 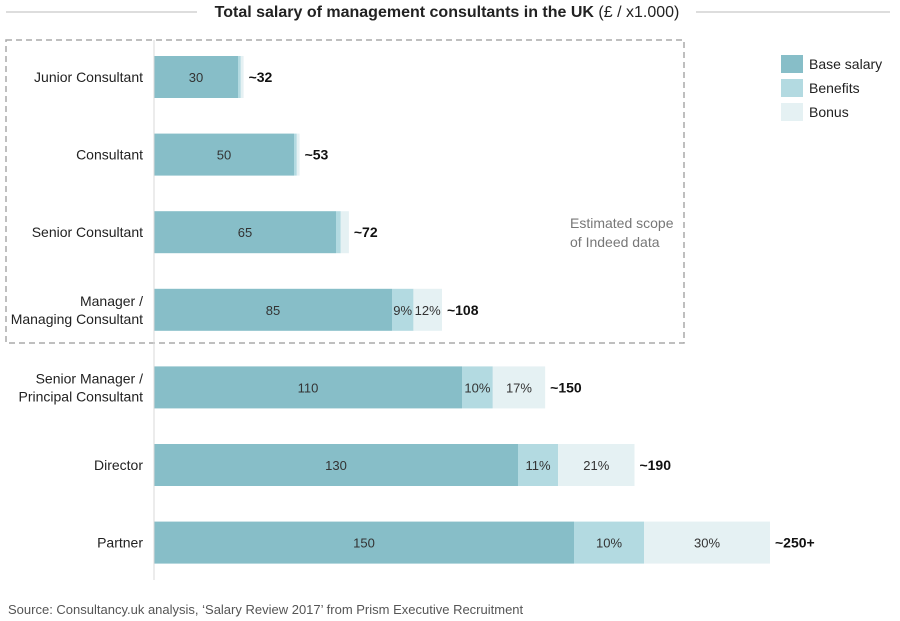 I want to click on segment-value-label: 12%, so click(x=428, y=310).